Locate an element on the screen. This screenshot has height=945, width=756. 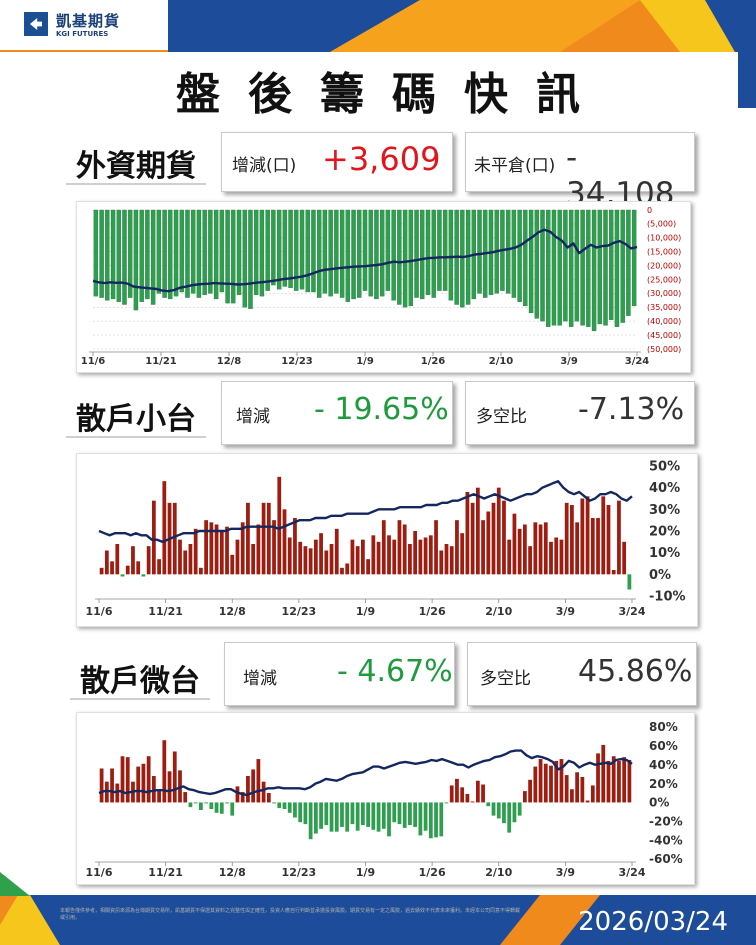
y-tick-label: (45,000) is located at coordinates (664, 335).